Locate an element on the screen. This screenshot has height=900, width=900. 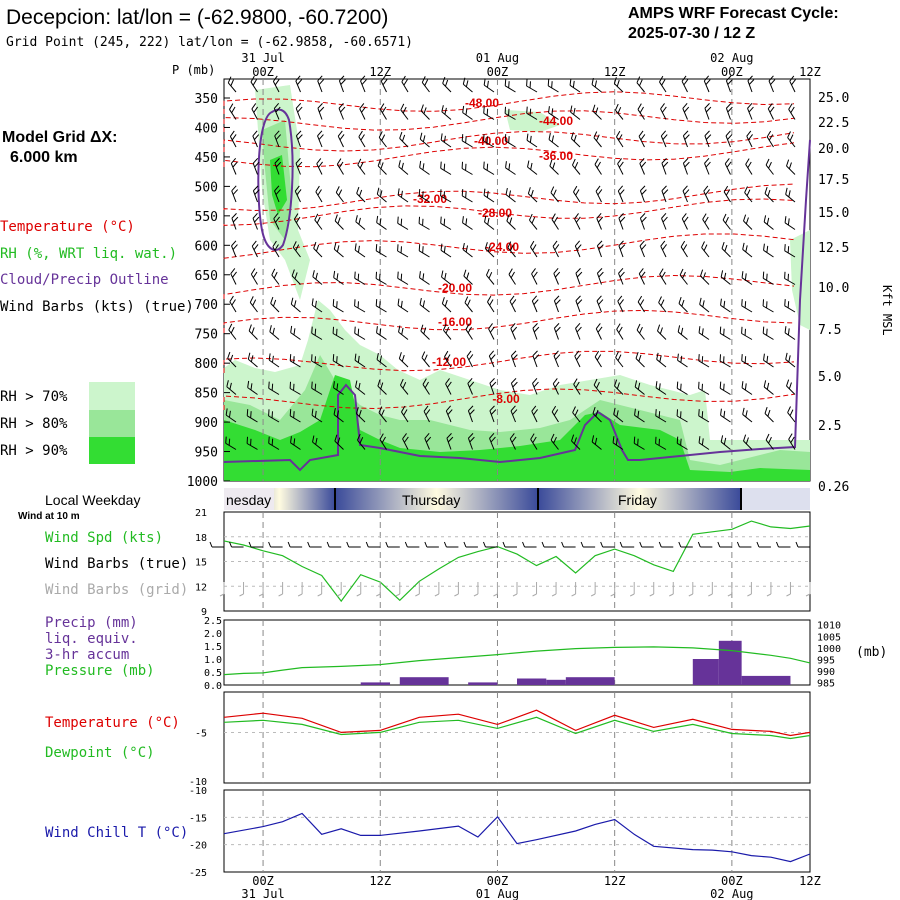
temperature-contour is located at coordinates (509, 197).